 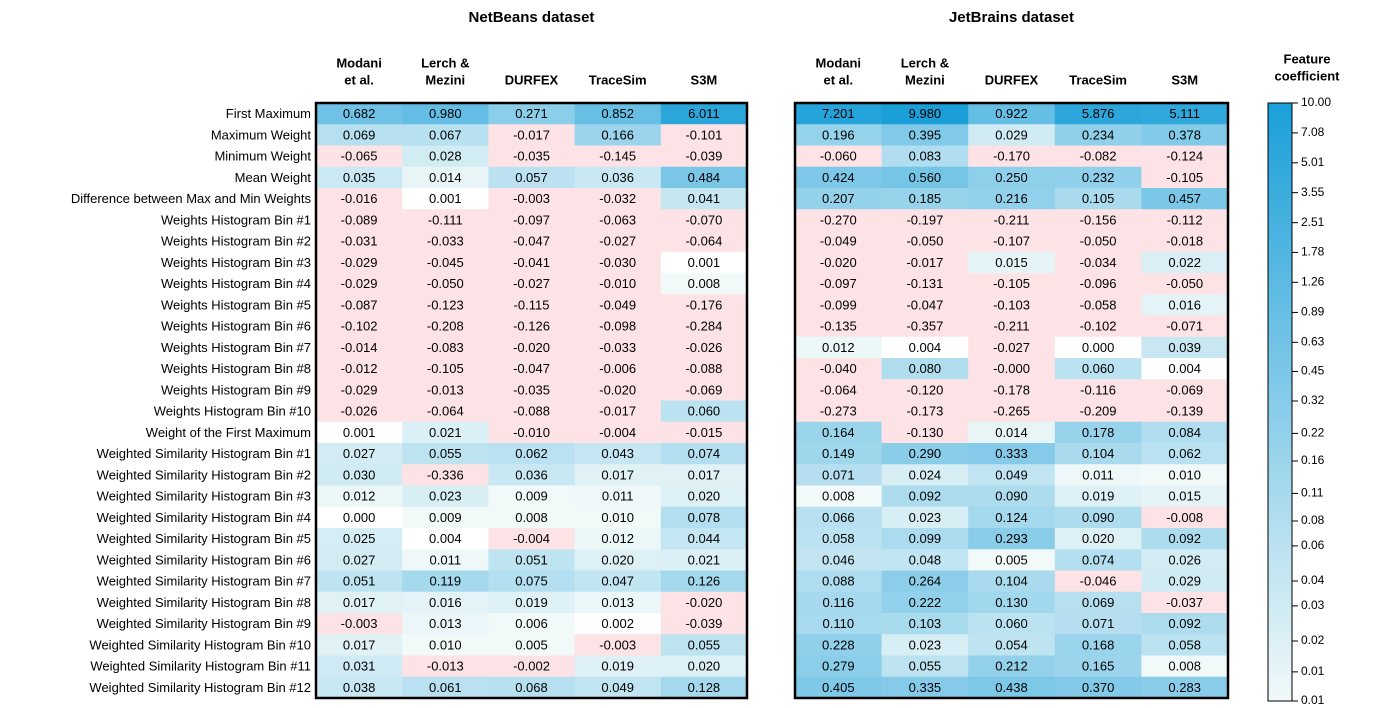 I want to click on row-label: Weights Histogram Bin #10, so click(x=232, y=411).